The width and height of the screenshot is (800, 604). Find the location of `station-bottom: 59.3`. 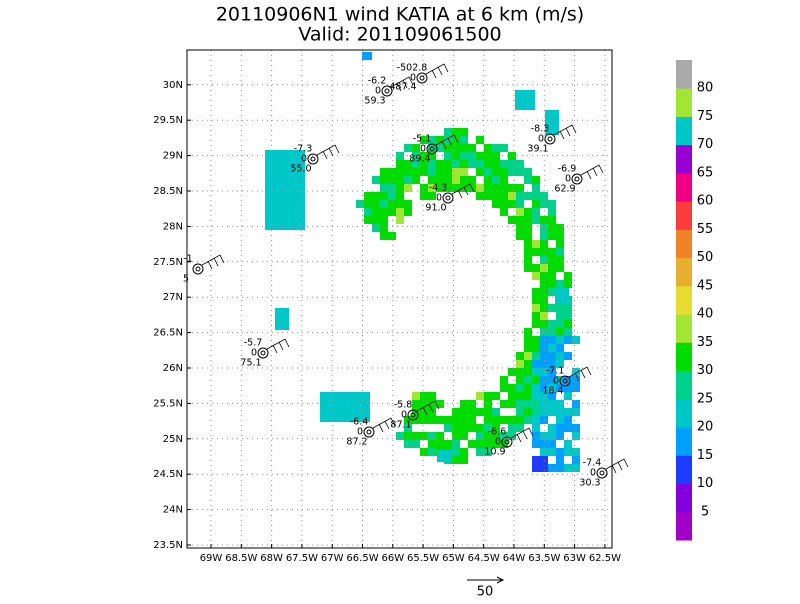

station-bottom: 59.3 is located at coordinates (374, 101).